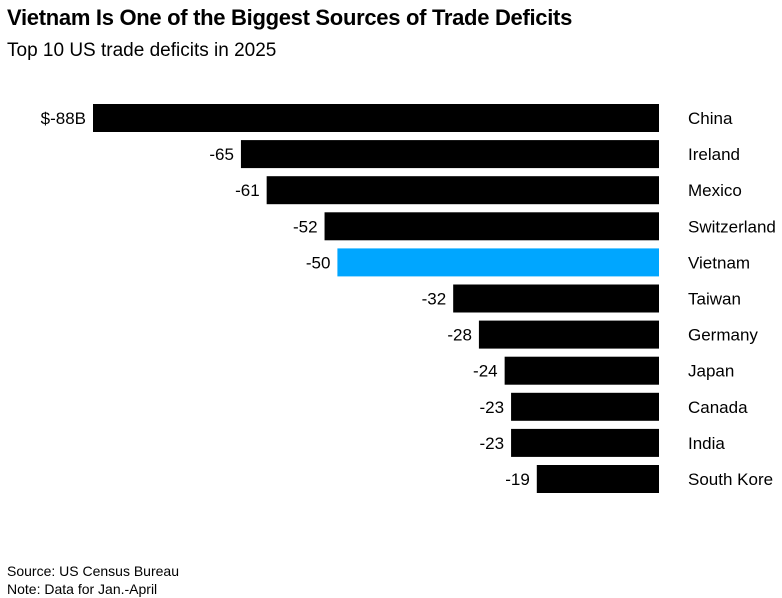 The height and width of the screenshot is (598, 782). I want to click on bar-japan, so click(581, 370).